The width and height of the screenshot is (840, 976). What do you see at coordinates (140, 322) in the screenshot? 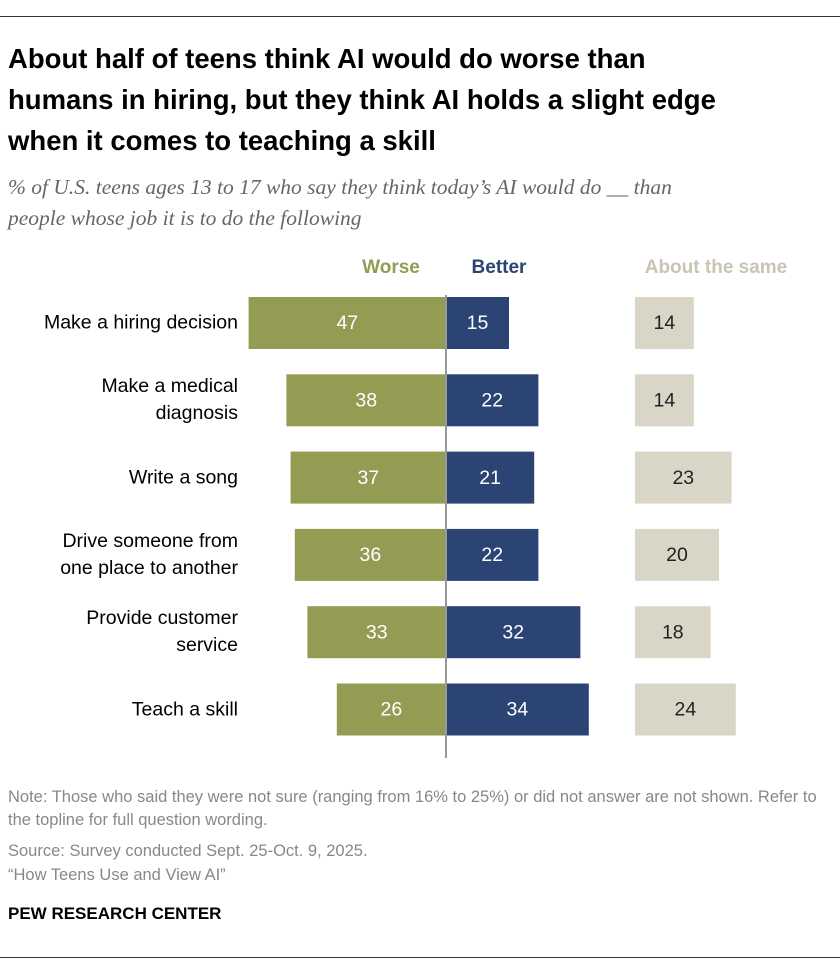
I see `category-label: Make a hiring decision` at bounding box center [140, 322].